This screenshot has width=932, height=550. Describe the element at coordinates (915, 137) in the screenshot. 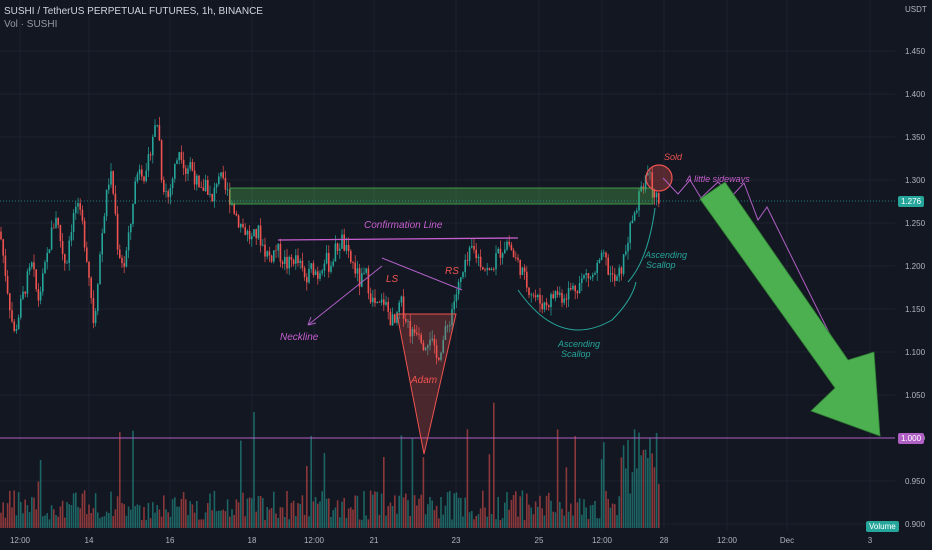

I see `price-tick: 1.350` at that location.